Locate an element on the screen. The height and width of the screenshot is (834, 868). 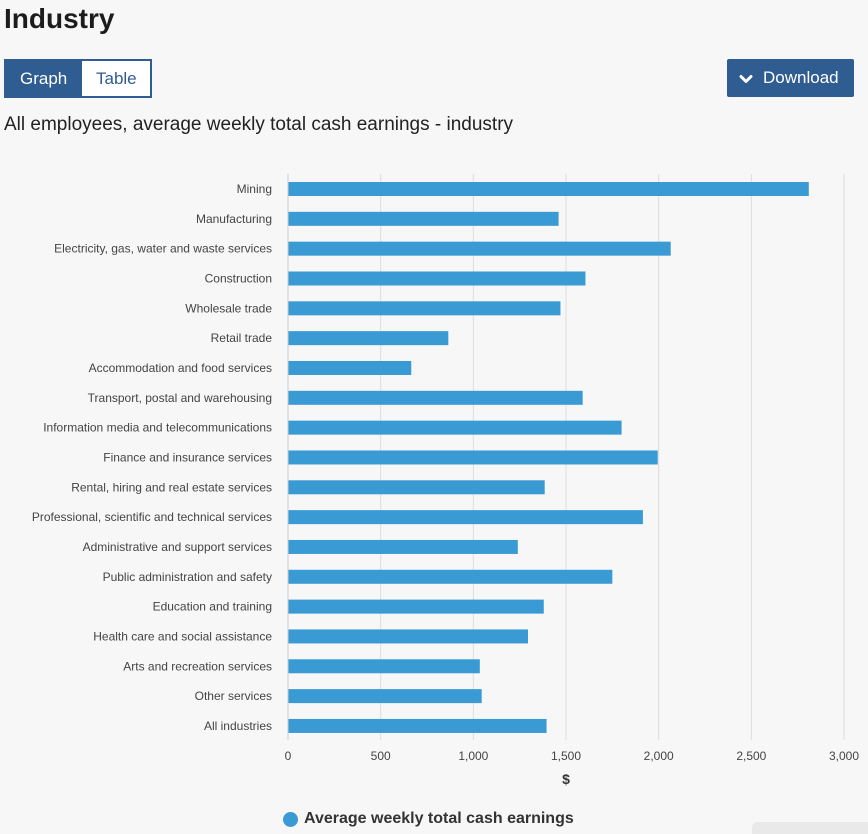
chevron-down-icon is located at coordinates (746, 78).